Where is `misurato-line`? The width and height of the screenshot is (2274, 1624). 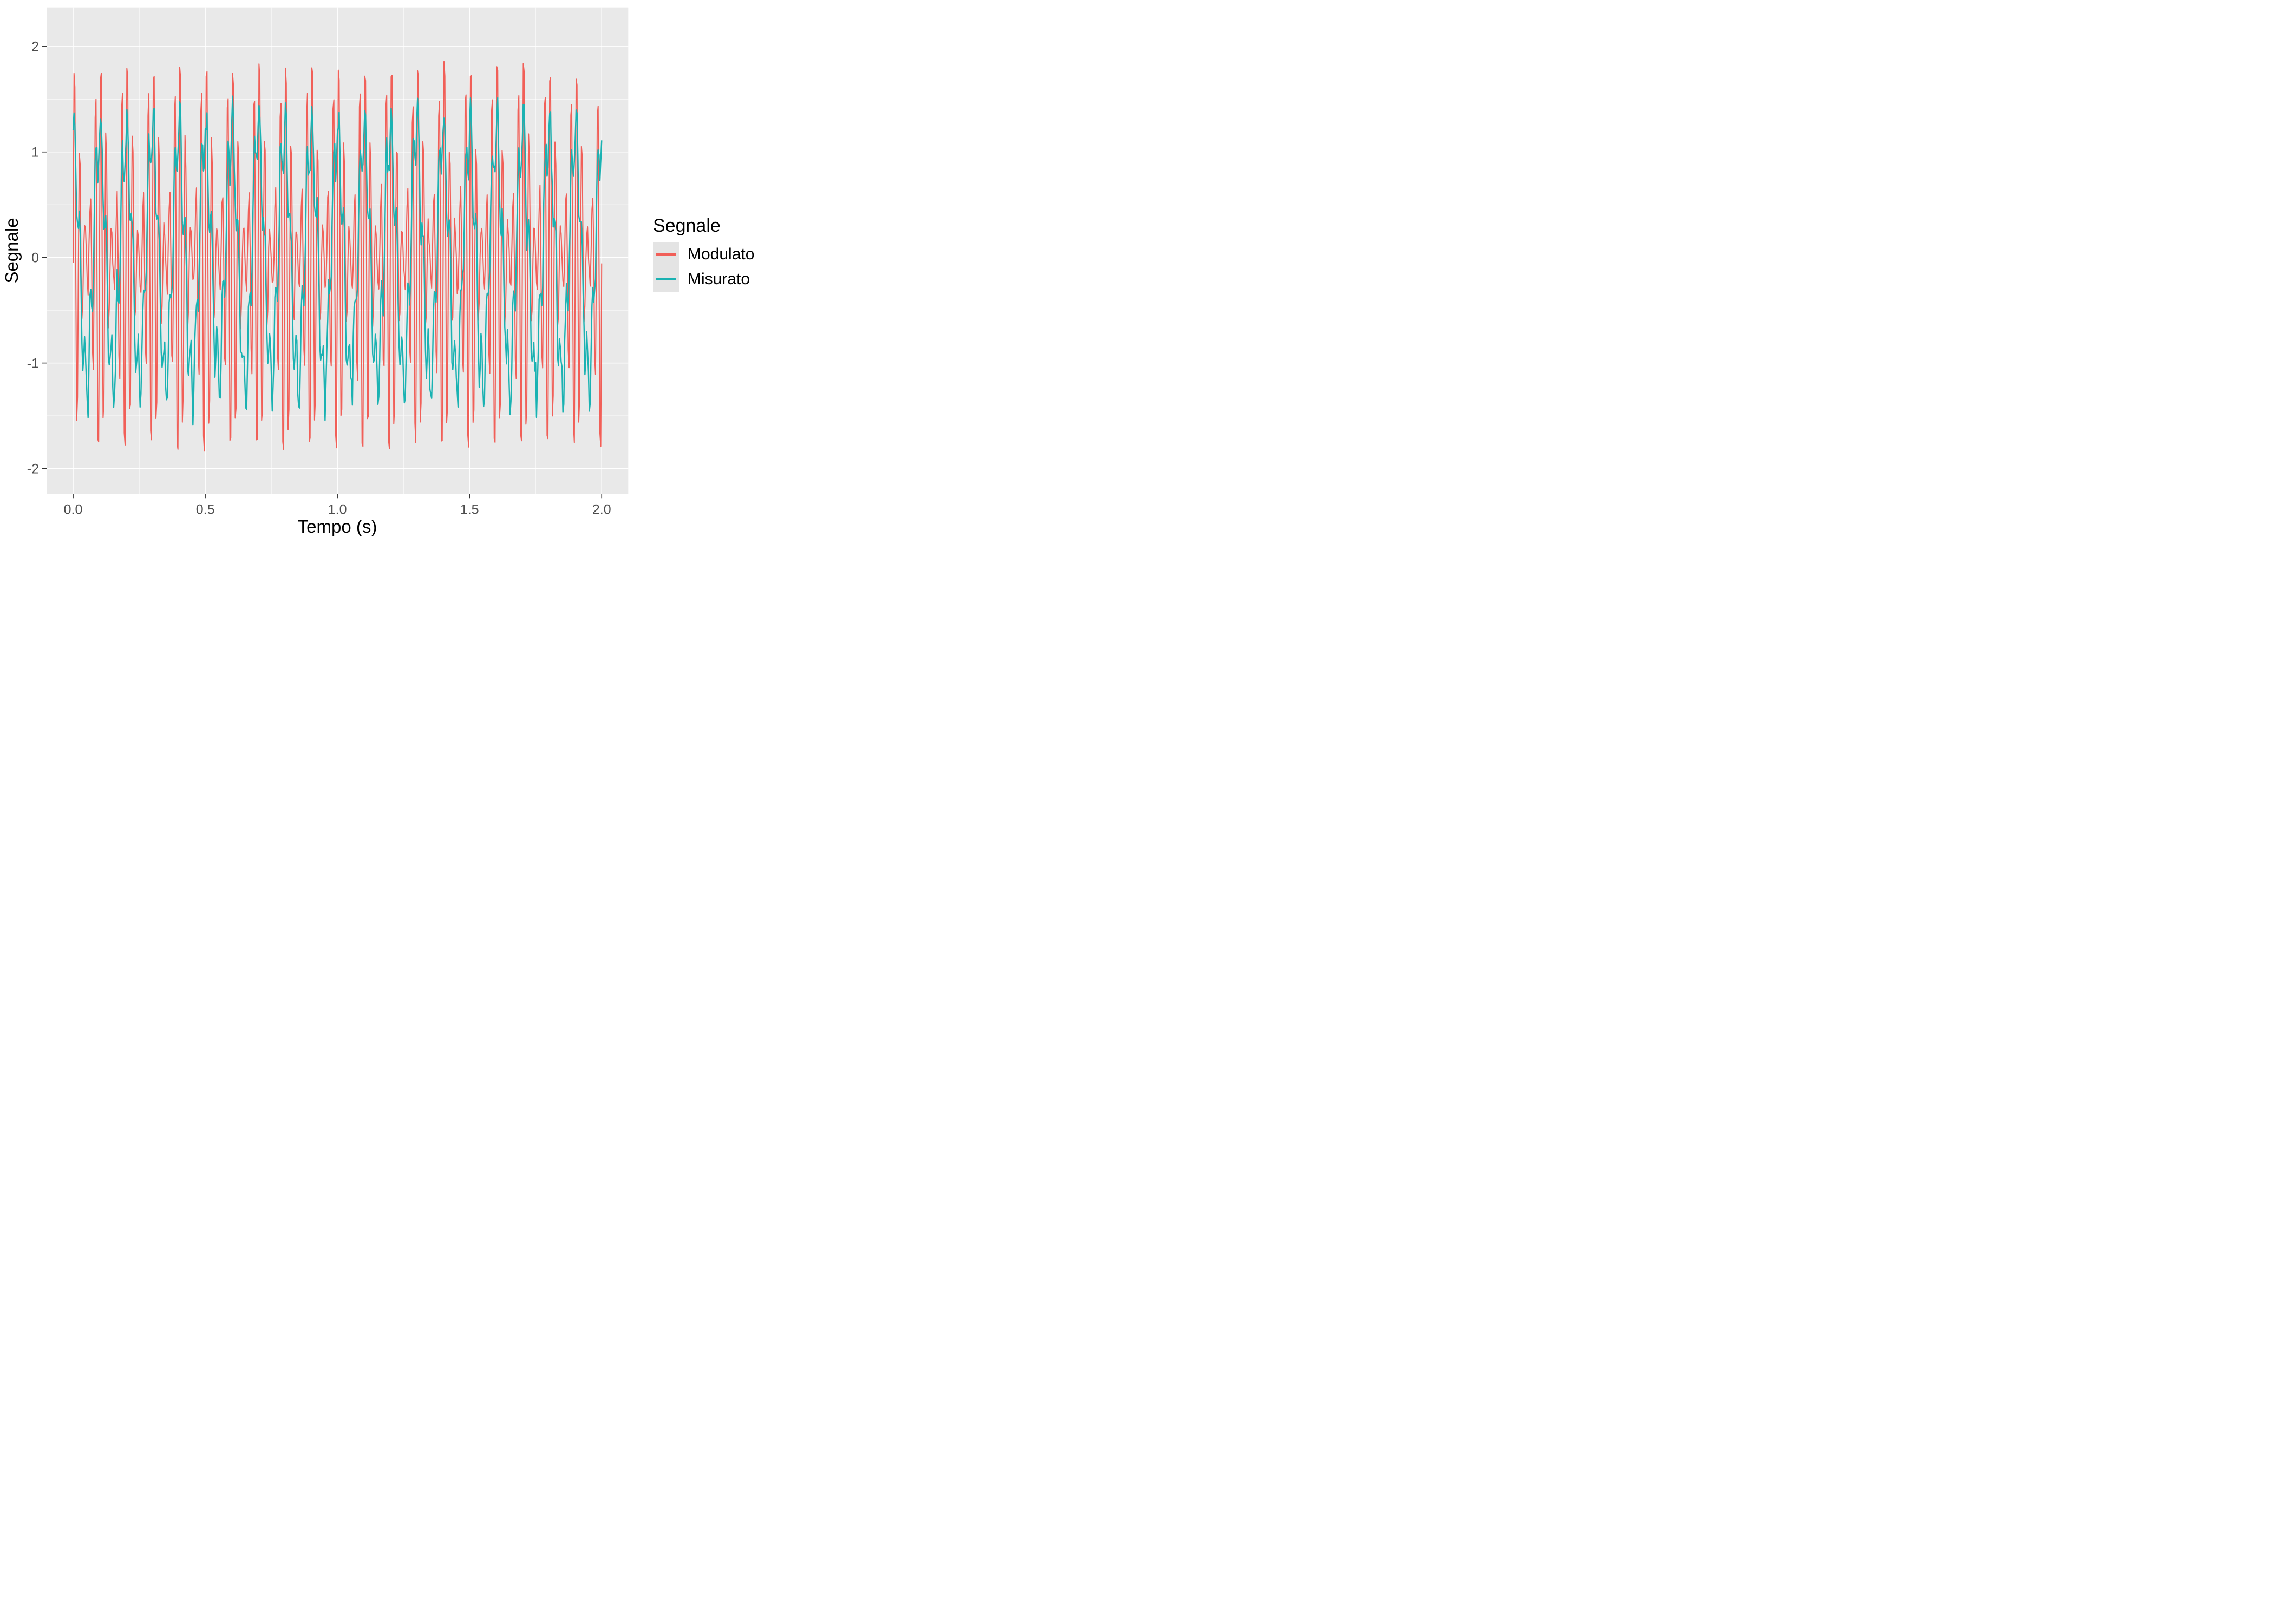
misurato-line is located at coordinates (338, 260).